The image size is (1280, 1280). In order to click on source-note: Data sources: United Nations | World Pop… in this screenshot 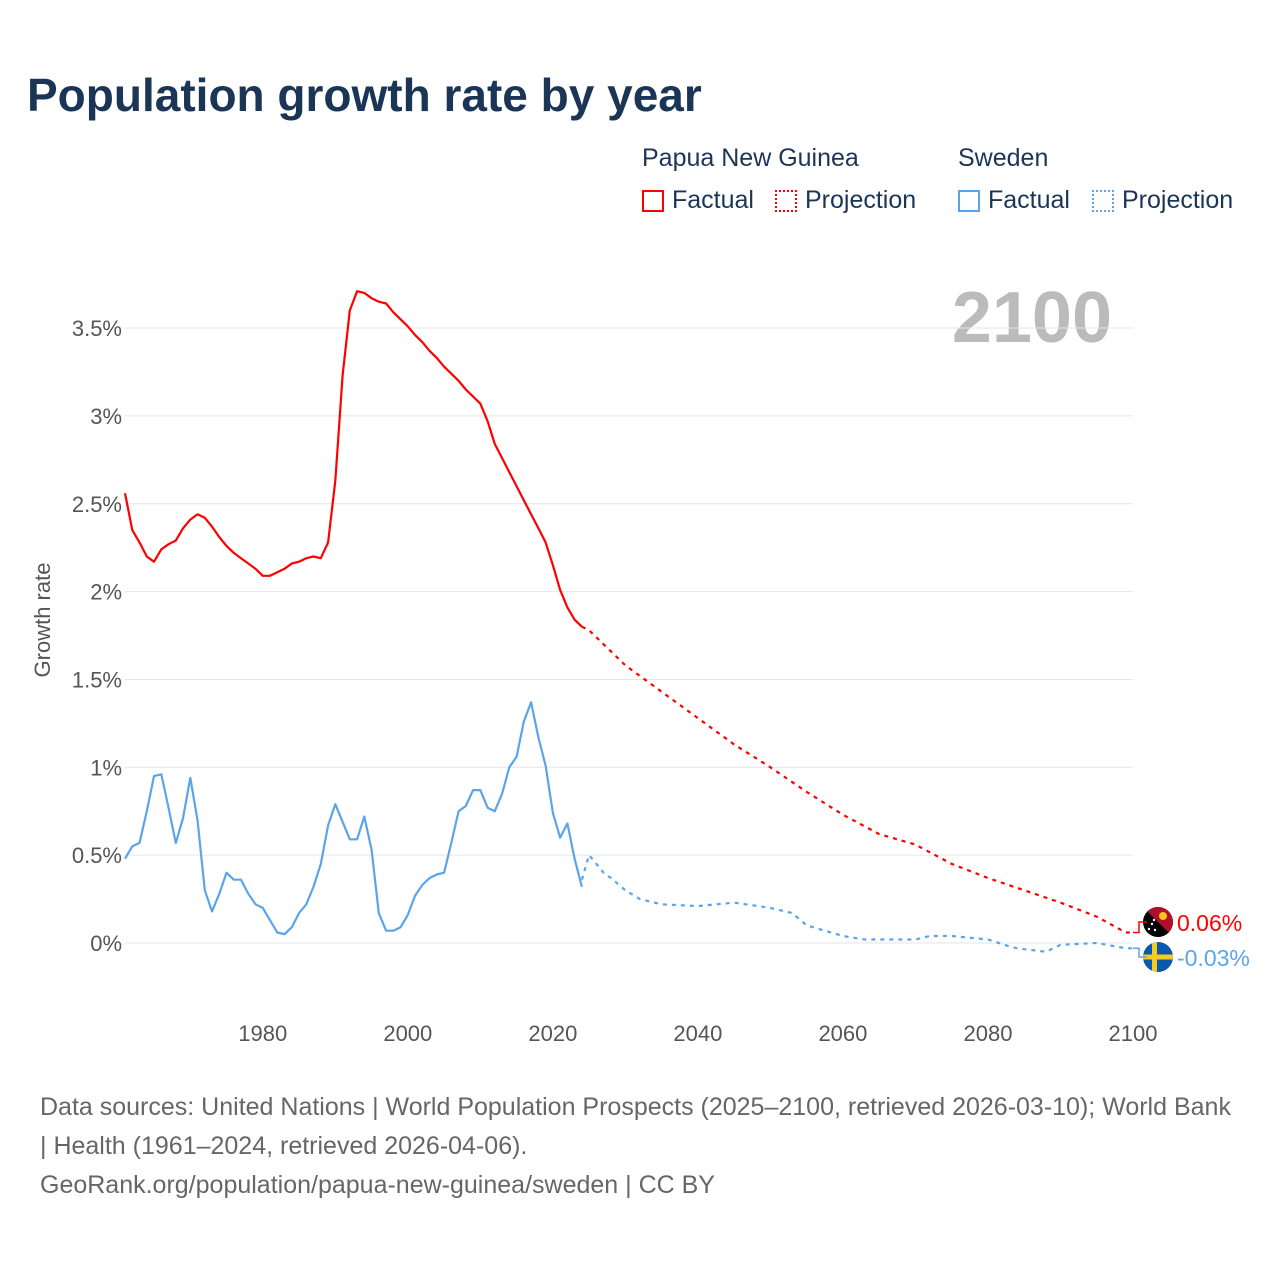, I will do `click(640, 1146)`.